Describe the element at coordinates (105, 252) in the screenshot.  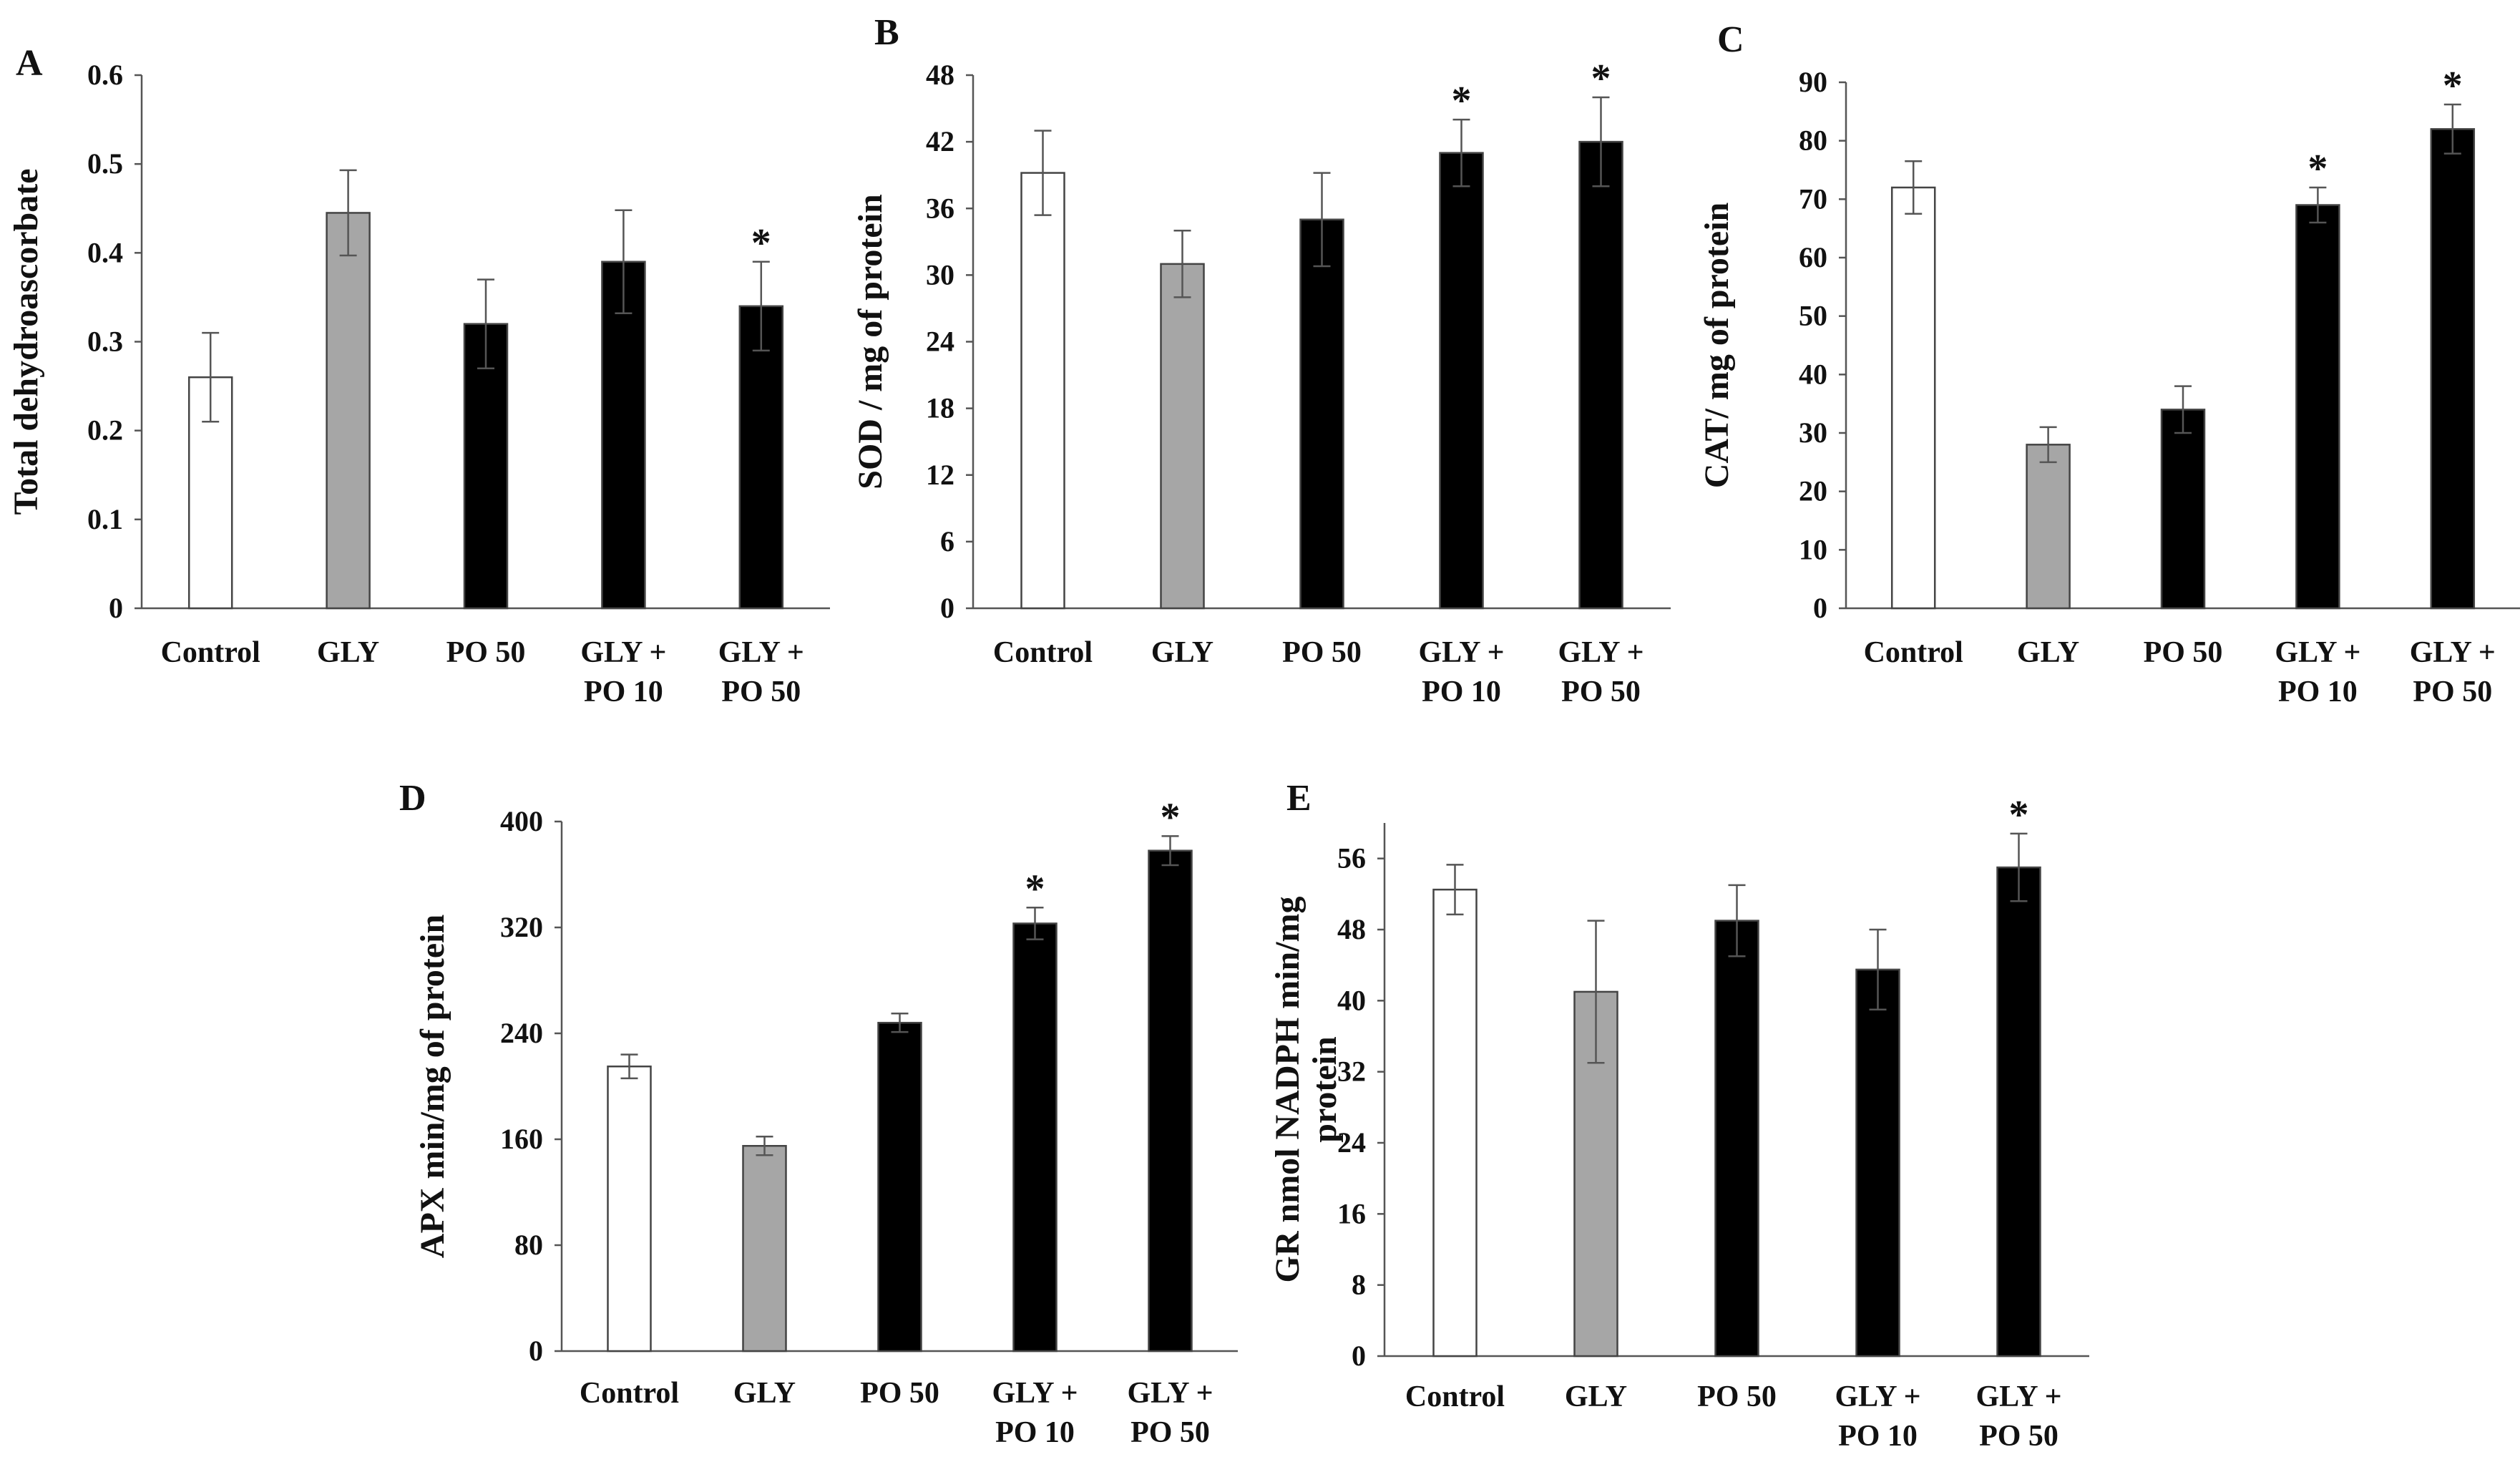
I see `y-tick-label: 0.4` at that location.